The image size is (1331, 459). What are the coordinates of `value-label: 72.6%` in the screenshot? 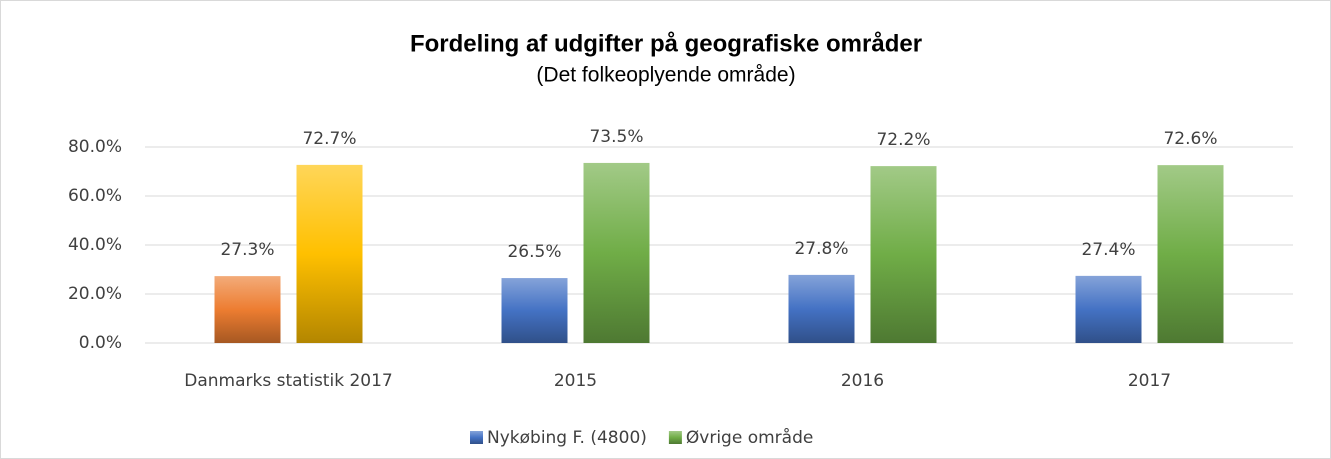 It's located at (1190, 139).